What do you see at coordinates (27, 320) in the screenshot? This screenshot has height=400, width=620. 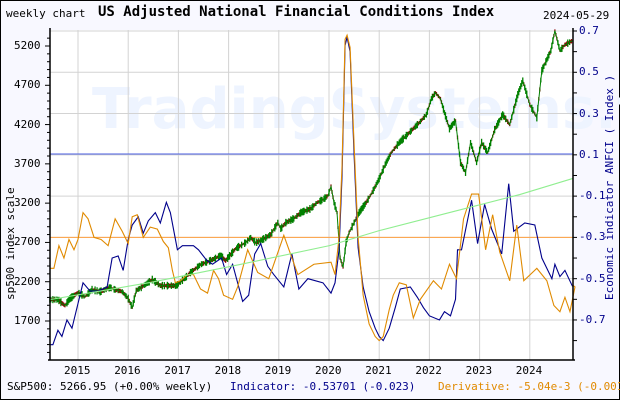 I see `left-tick-label: 1700` at bounding box center [27, 320].